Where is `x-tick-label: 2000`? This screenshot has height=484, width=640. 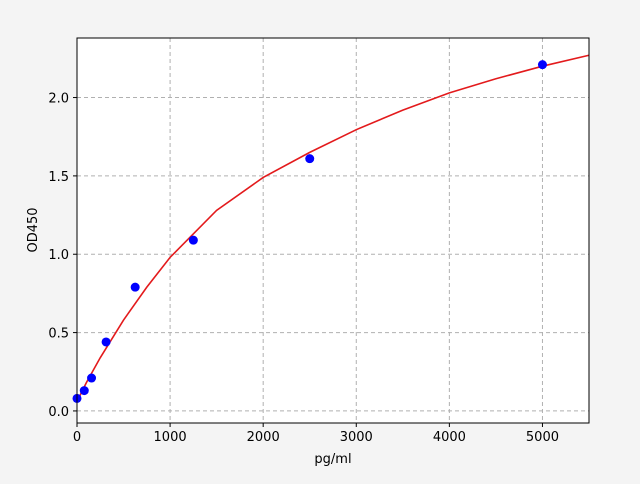 x-tick-label: 2000 is located at coordinates (263, 437).